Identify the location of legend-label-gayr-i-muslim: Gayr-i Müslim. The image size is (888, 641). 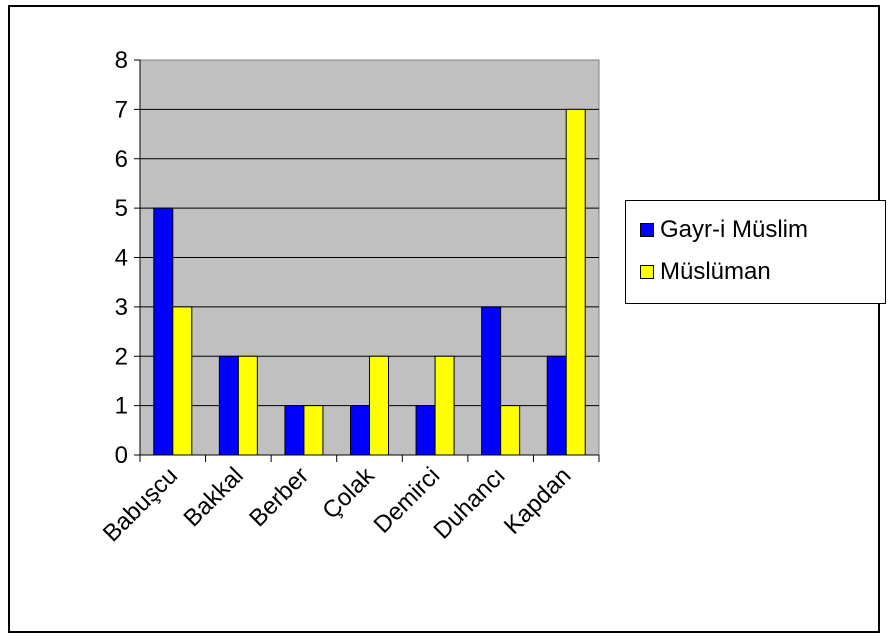
(734, 229).